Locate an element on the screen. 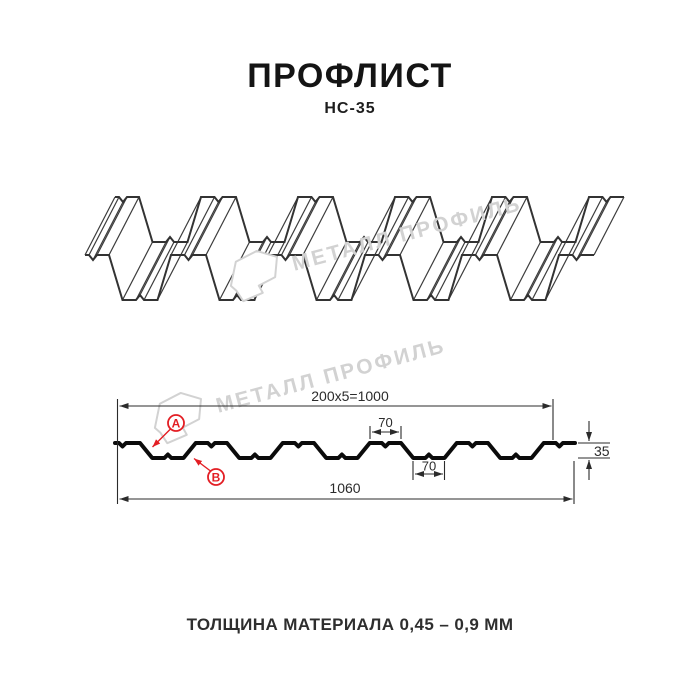 This screenshot has height=700, width=700. dim-overall-width-label: 1060 is located at coordinates (344, 488).